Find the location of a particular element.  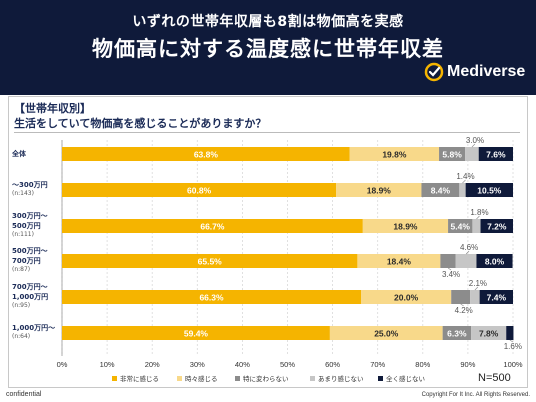

x-tick-label: 100% is located at coordinates (513, 364).